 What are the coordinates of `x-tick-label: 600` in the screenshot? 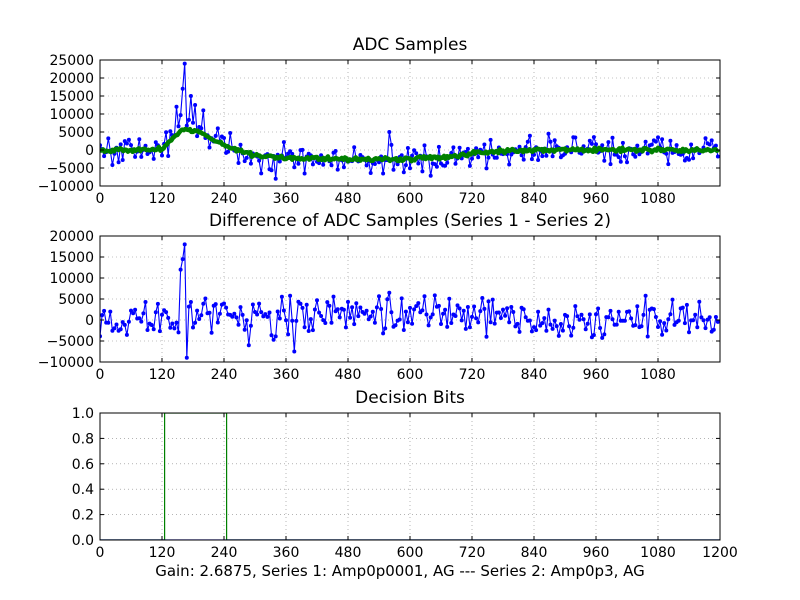 It's located at (410, 553).